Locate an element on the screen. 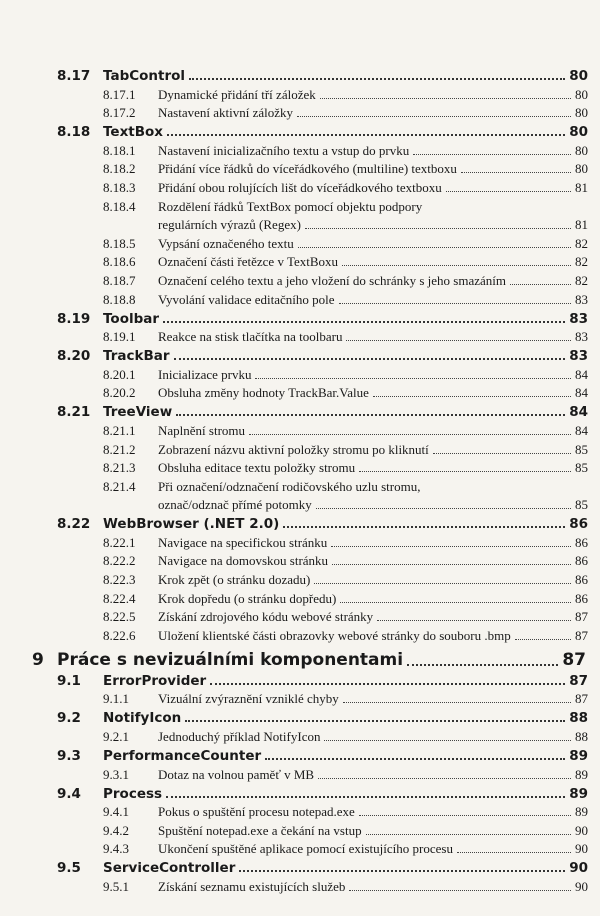 The width and height of the screenshot is (600, 916). entry-title: Naplnění stromu is located at coordinates (202, 430).